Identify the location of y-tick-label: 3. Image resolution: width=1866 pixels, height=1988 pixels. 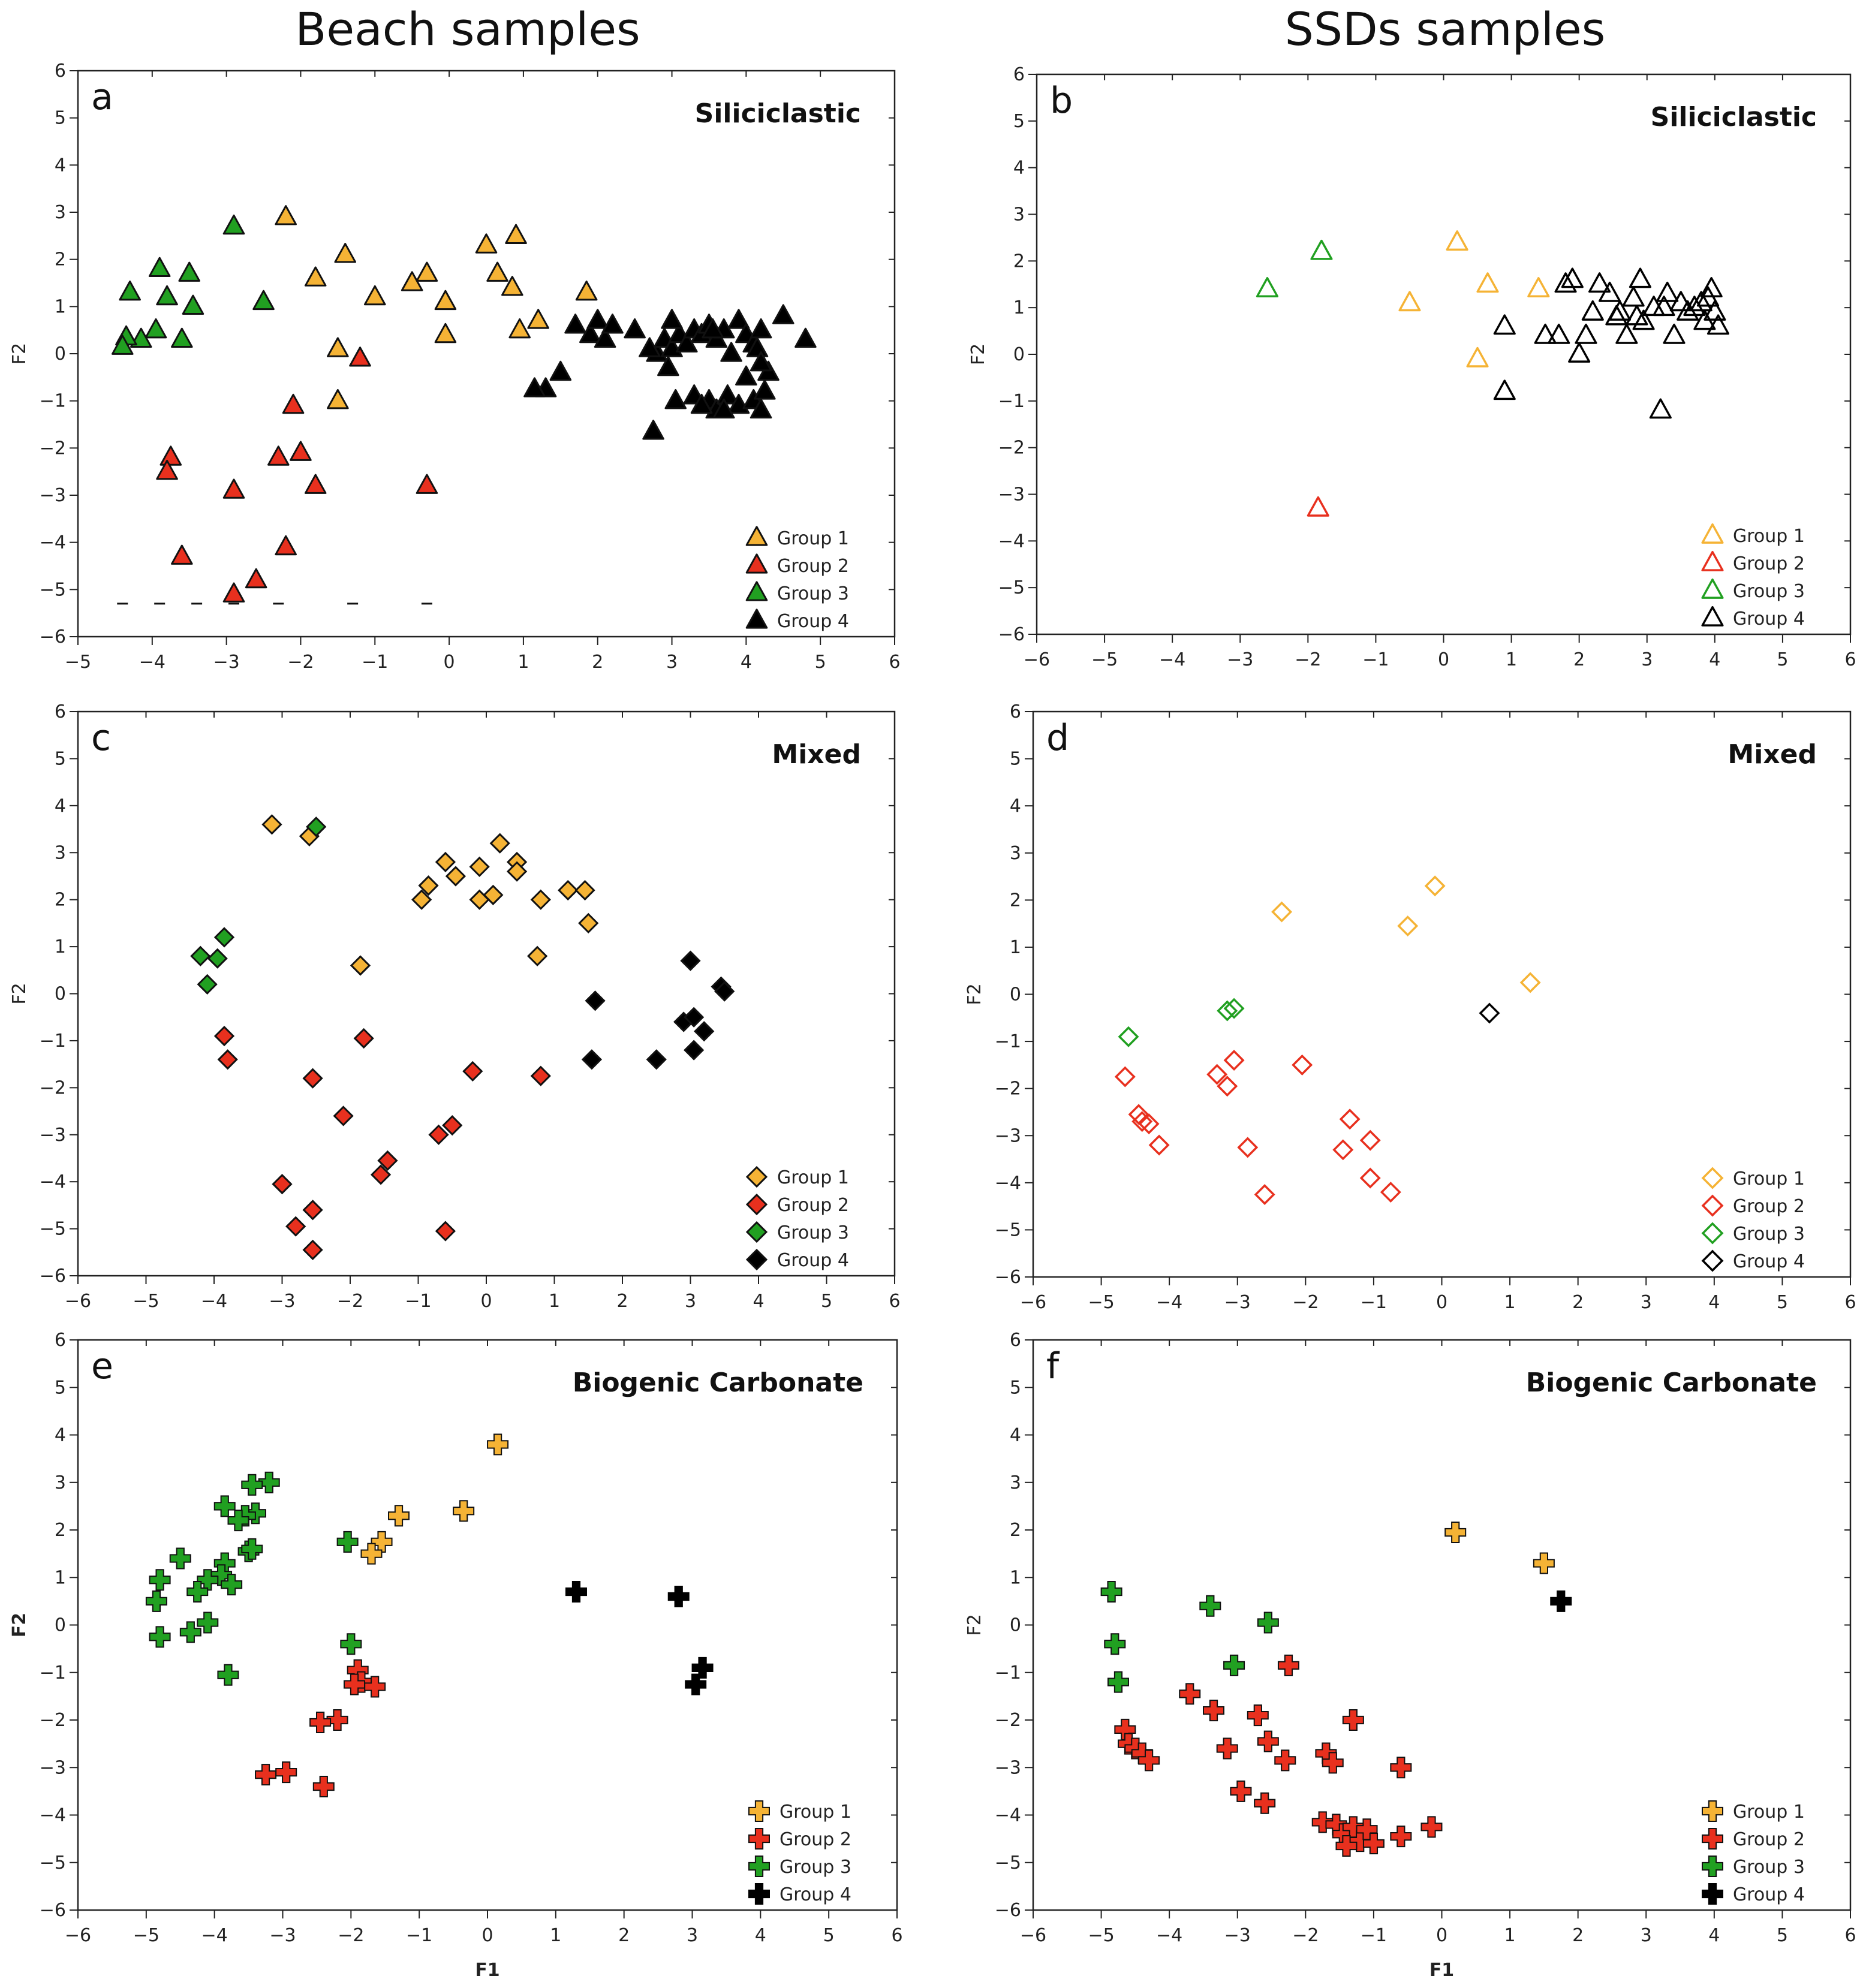
(60, 212).